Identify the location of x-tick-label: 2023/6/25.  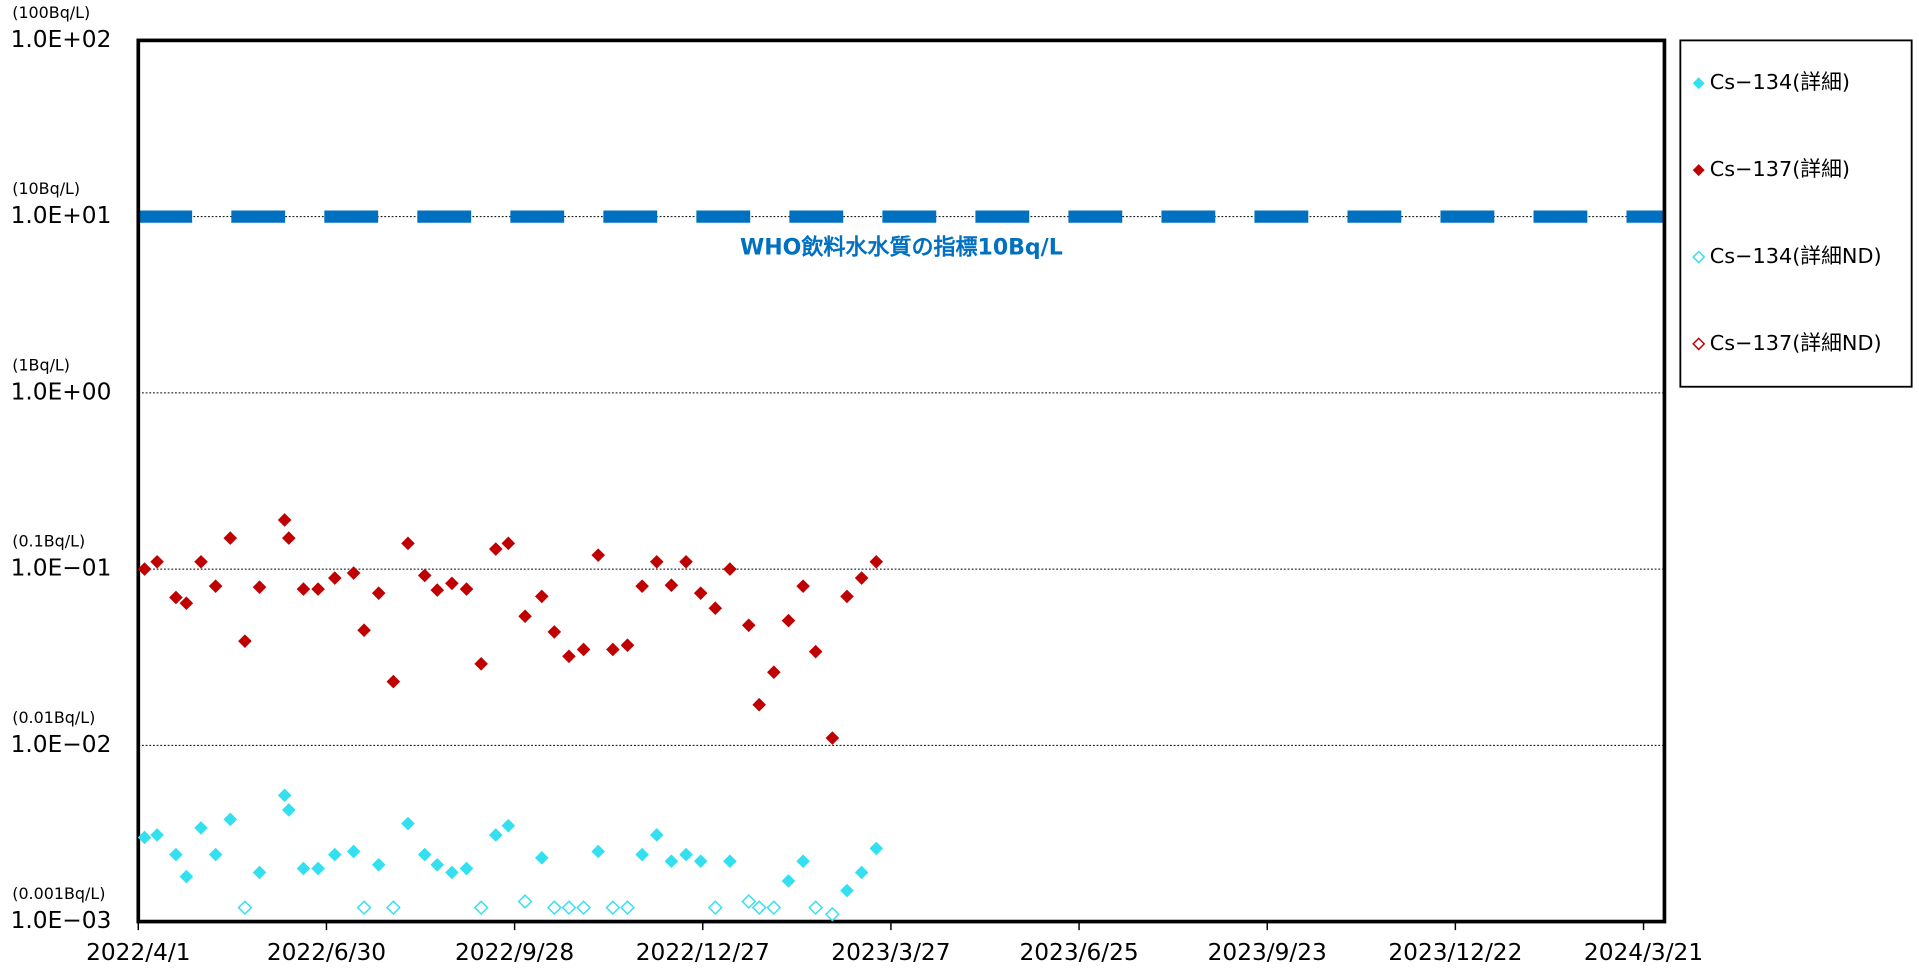
(1078, 952).